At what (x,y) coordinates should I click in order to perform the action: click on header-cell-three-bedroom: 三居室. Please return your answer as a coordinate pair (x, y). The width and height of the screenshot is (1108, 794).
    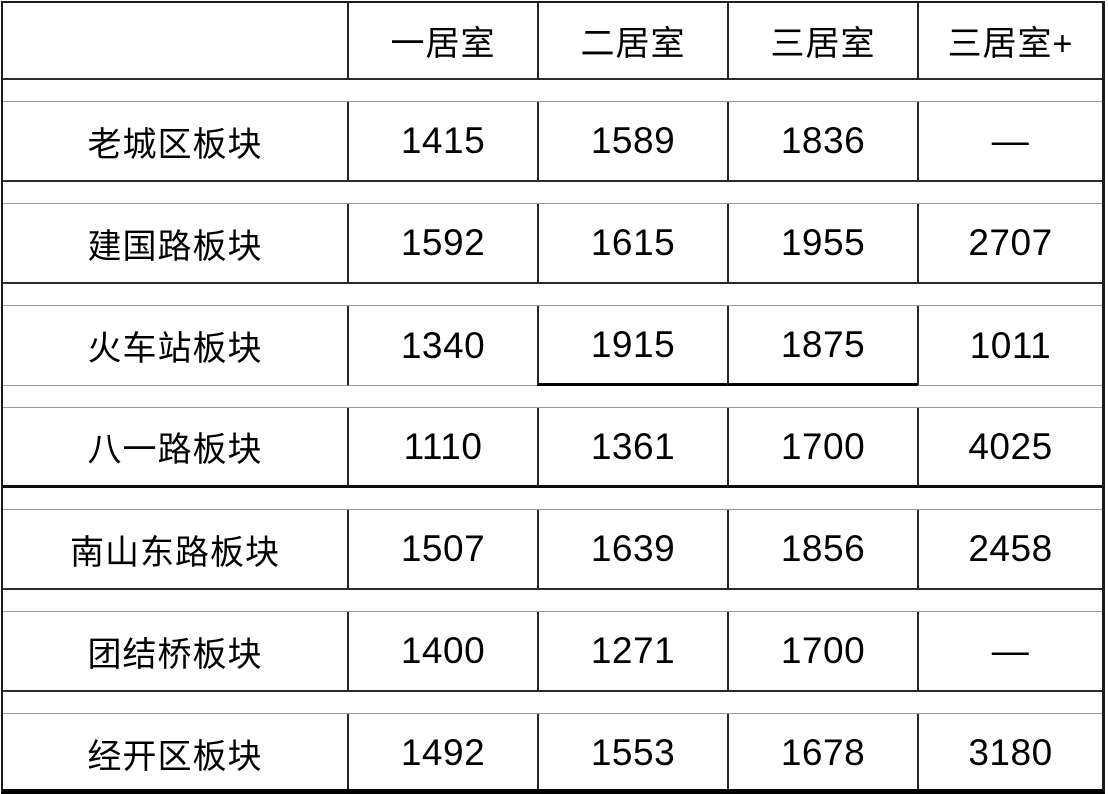
    Looking at the image, I should click on (822, 41).